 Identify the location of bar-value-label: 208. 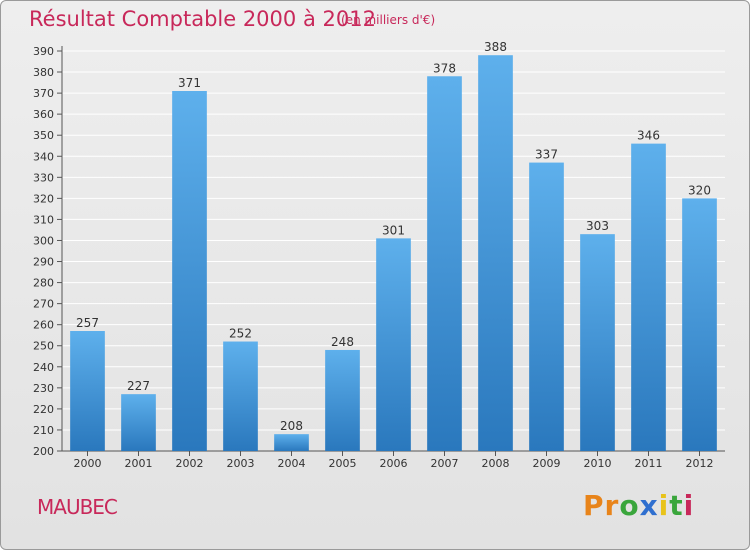
(291, 426).